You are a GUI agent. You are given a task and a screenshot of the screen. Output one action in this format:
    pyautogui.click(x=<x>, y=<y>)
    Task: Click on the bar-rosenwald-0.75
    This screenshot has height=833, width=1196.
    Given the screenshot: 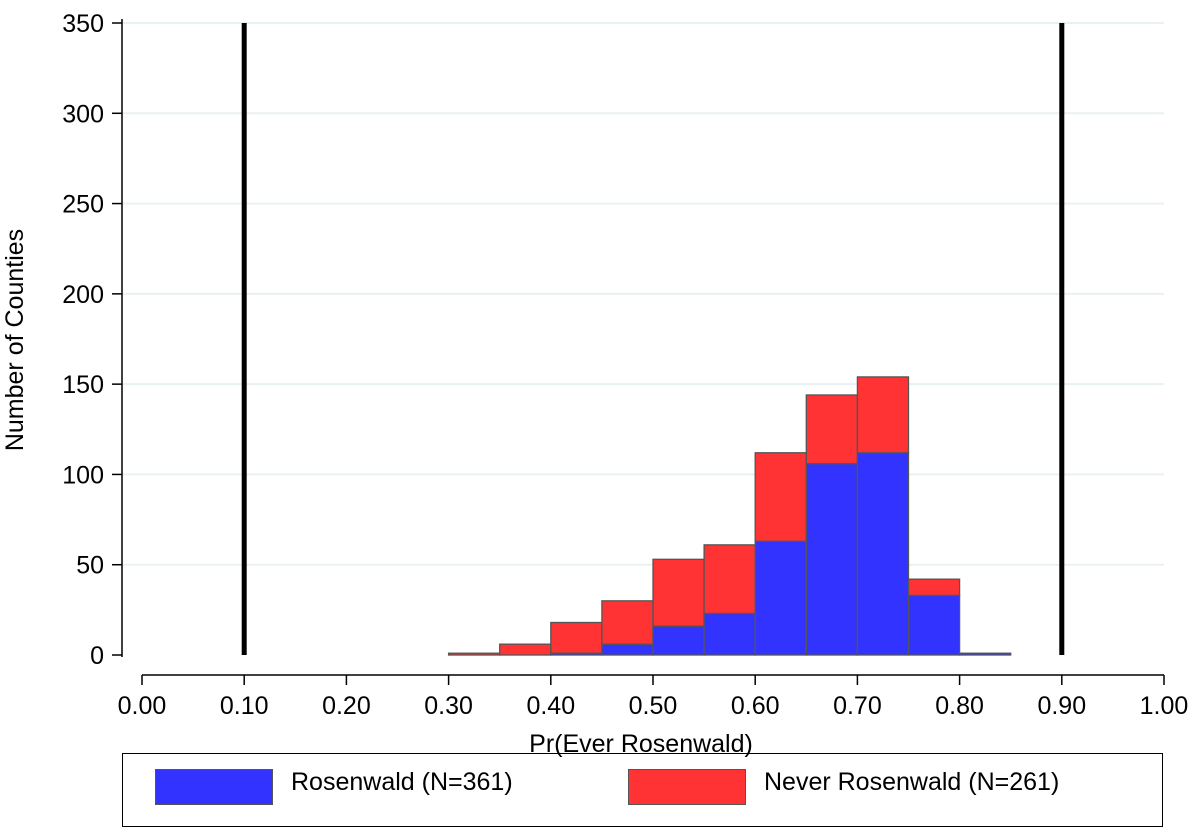 What is the action you would take?
    pyautogui.click(x=934, y=625)
    